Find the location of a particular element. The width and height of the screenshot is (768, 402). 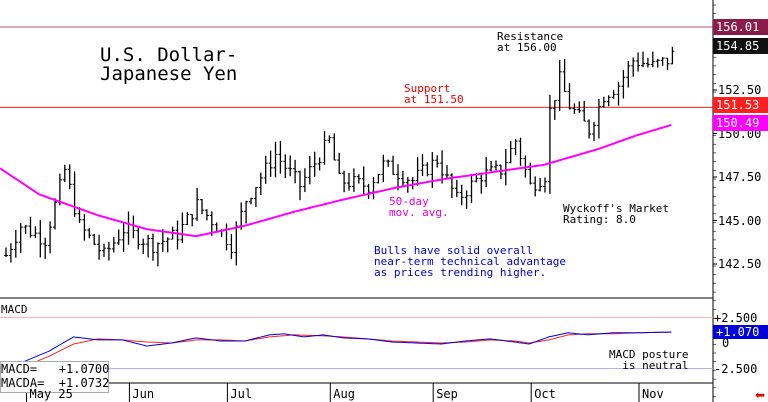

chart-title: U.S. Dollar- Japanese Yen is located at coordinates (168, 65).